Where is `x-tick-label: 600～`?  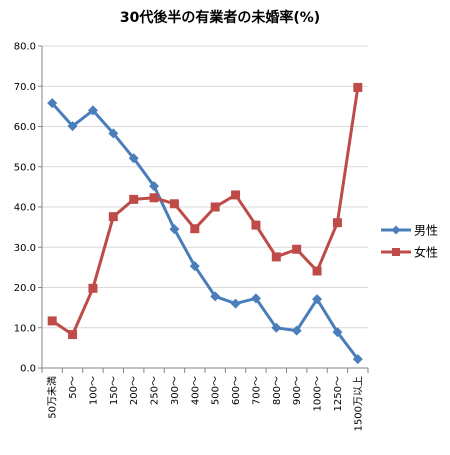
x-tick-label: 600～ is located at coordinates (236, 390).